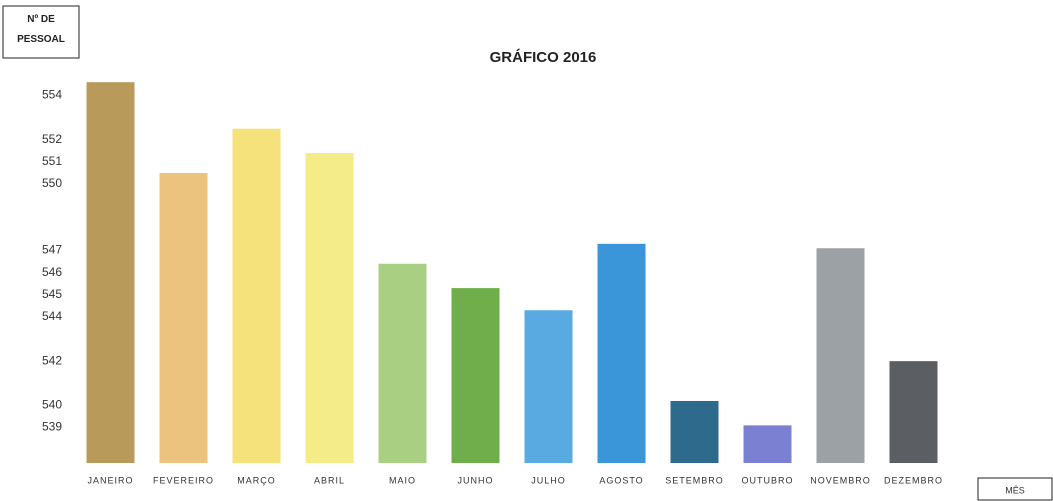  What do you see at coordinates (913, 480) in the screenshot?
I see `x-tick-label: DEZEMBRO` at bounding box center [913, 480].